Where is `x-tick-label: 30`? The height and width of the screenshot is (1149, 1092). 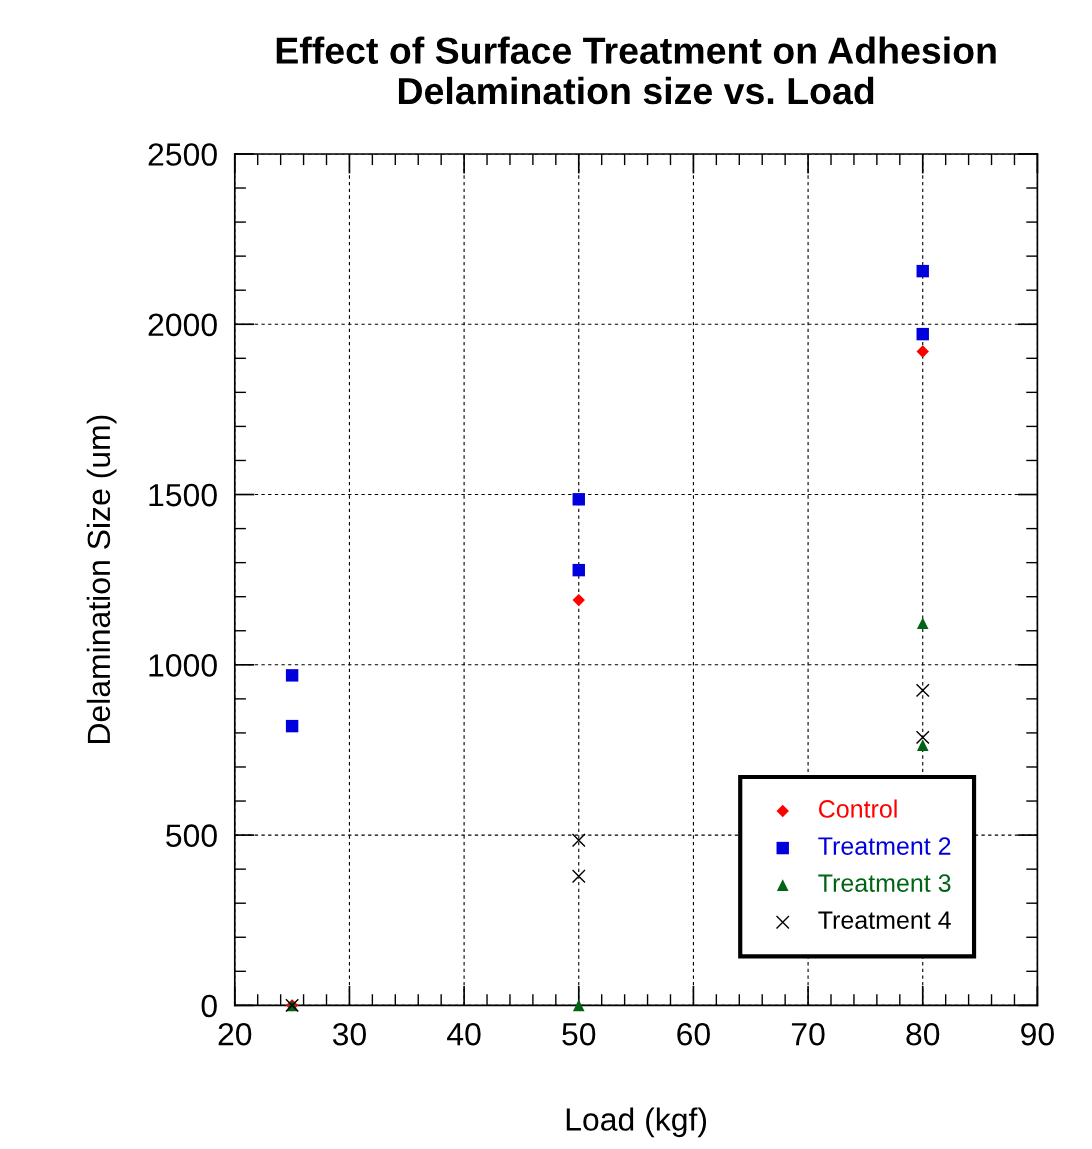 x-tick-label: 30 is located at coordinates (349, 1034).